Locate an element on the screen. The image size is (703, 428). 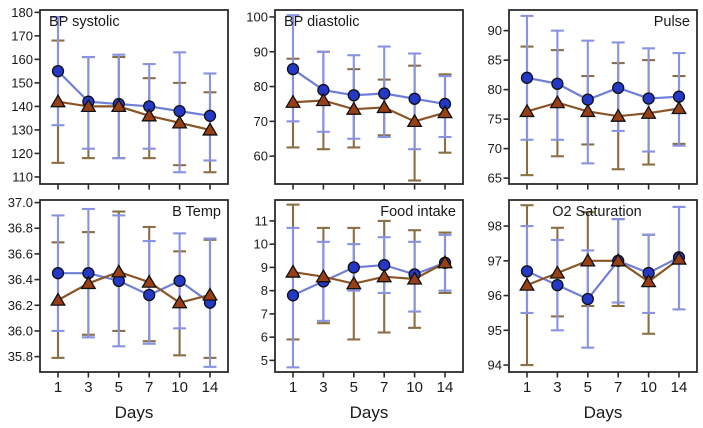
y-tick-label: 70 is located at coordinates (495, 148).